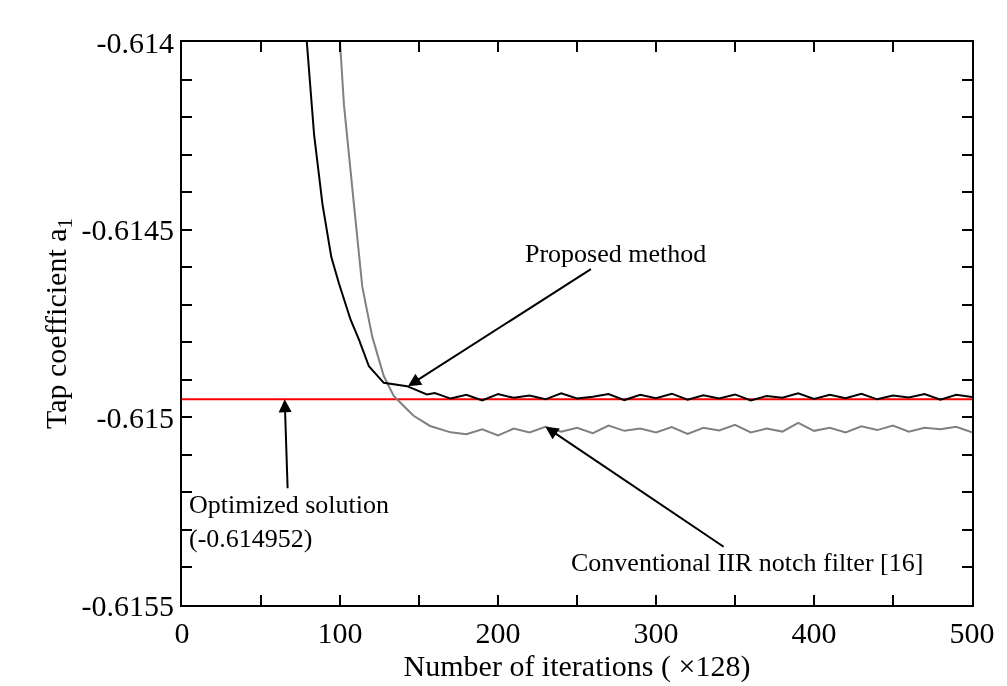 The image size is (1007, 686). What do you see at coordinates (577, 666) in the screenshot?
I see `x-axis-title: Number of iterations ( ×128)` at bounding box center [577, 666].